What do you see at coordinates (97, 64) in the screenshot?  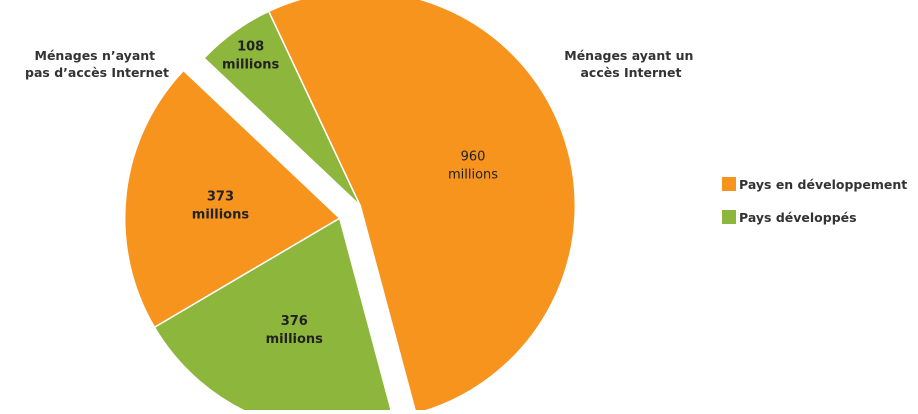 I see `group-label-no-access: Ménages n’ayant pas d’accès Internet` at bounding box center [97, 64].